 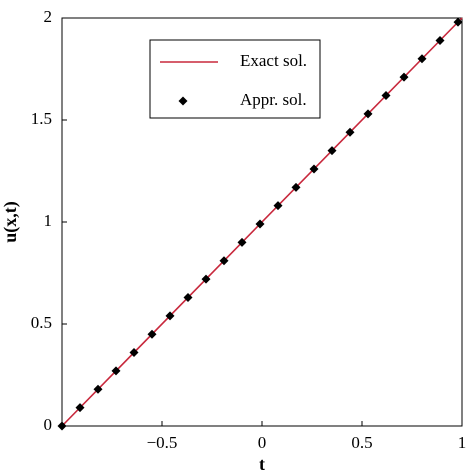 I want to click on legend-label: Appr. sol., so click(x=273, y=99).